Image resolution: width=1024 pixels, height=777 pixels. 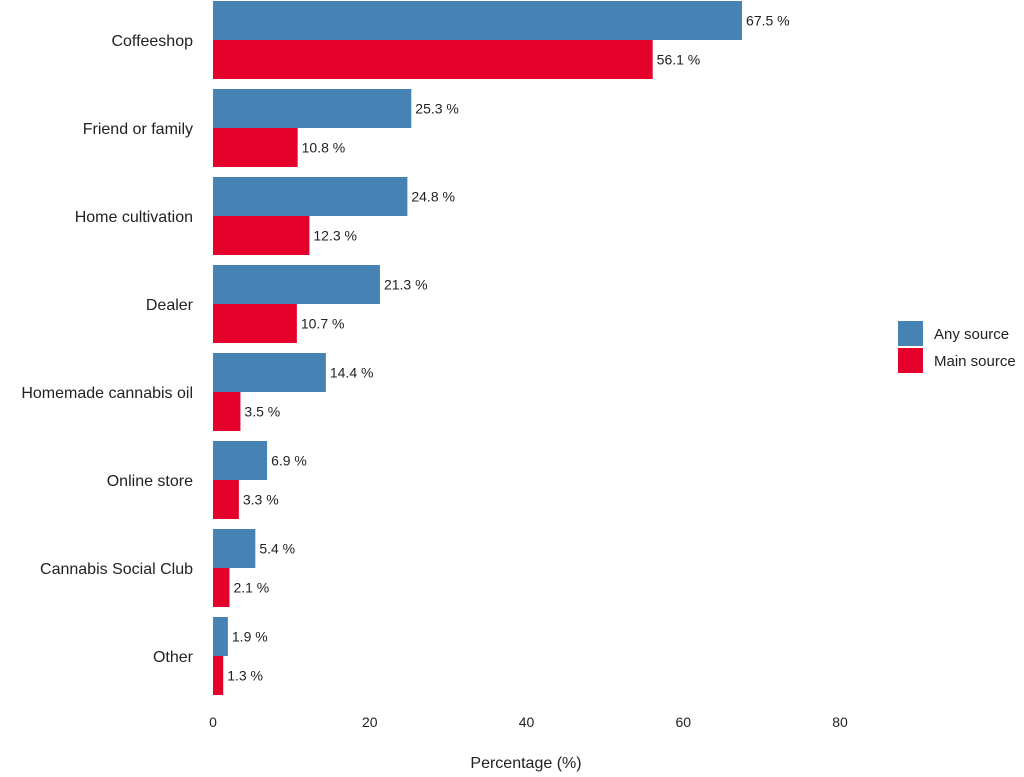 What do you see at coordinates (261, 500) in the screenshot?
I see `data-label: 3.3 %` at bounding box center [261, 500].